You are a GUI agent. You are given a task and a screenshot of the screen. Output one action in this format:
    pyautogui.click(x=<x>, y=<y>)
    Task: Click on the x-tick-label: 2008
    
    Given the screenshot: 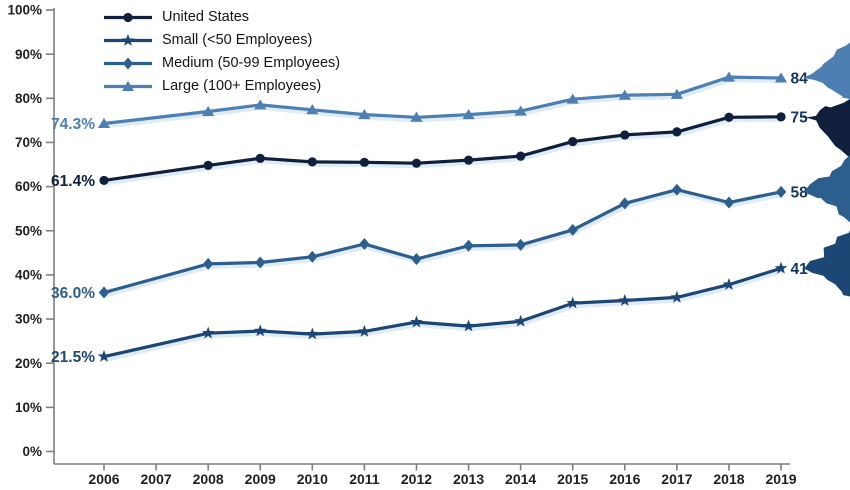 What is the action you would take?
    pyautogui.click(x=208, y=479)
    